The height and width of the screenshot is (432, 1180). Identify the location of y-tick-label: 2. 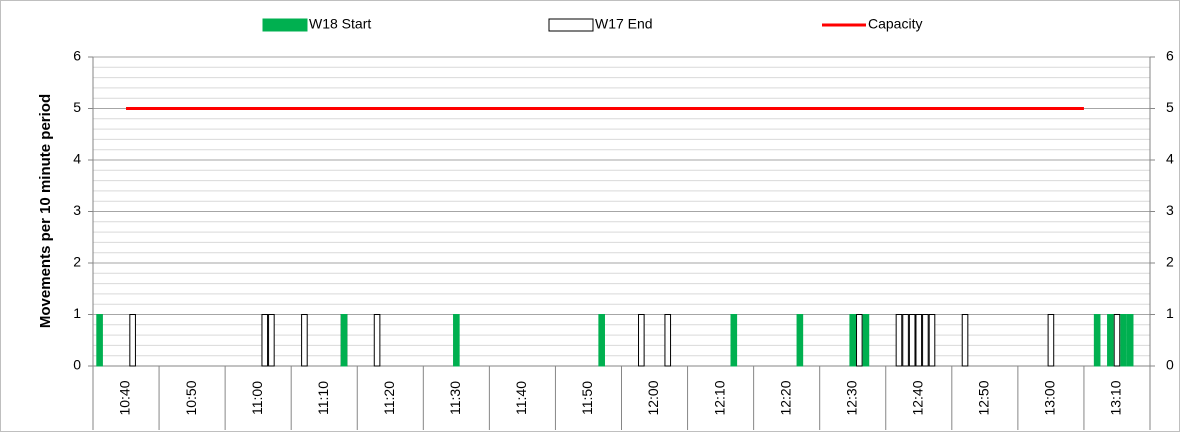
(77, 262).